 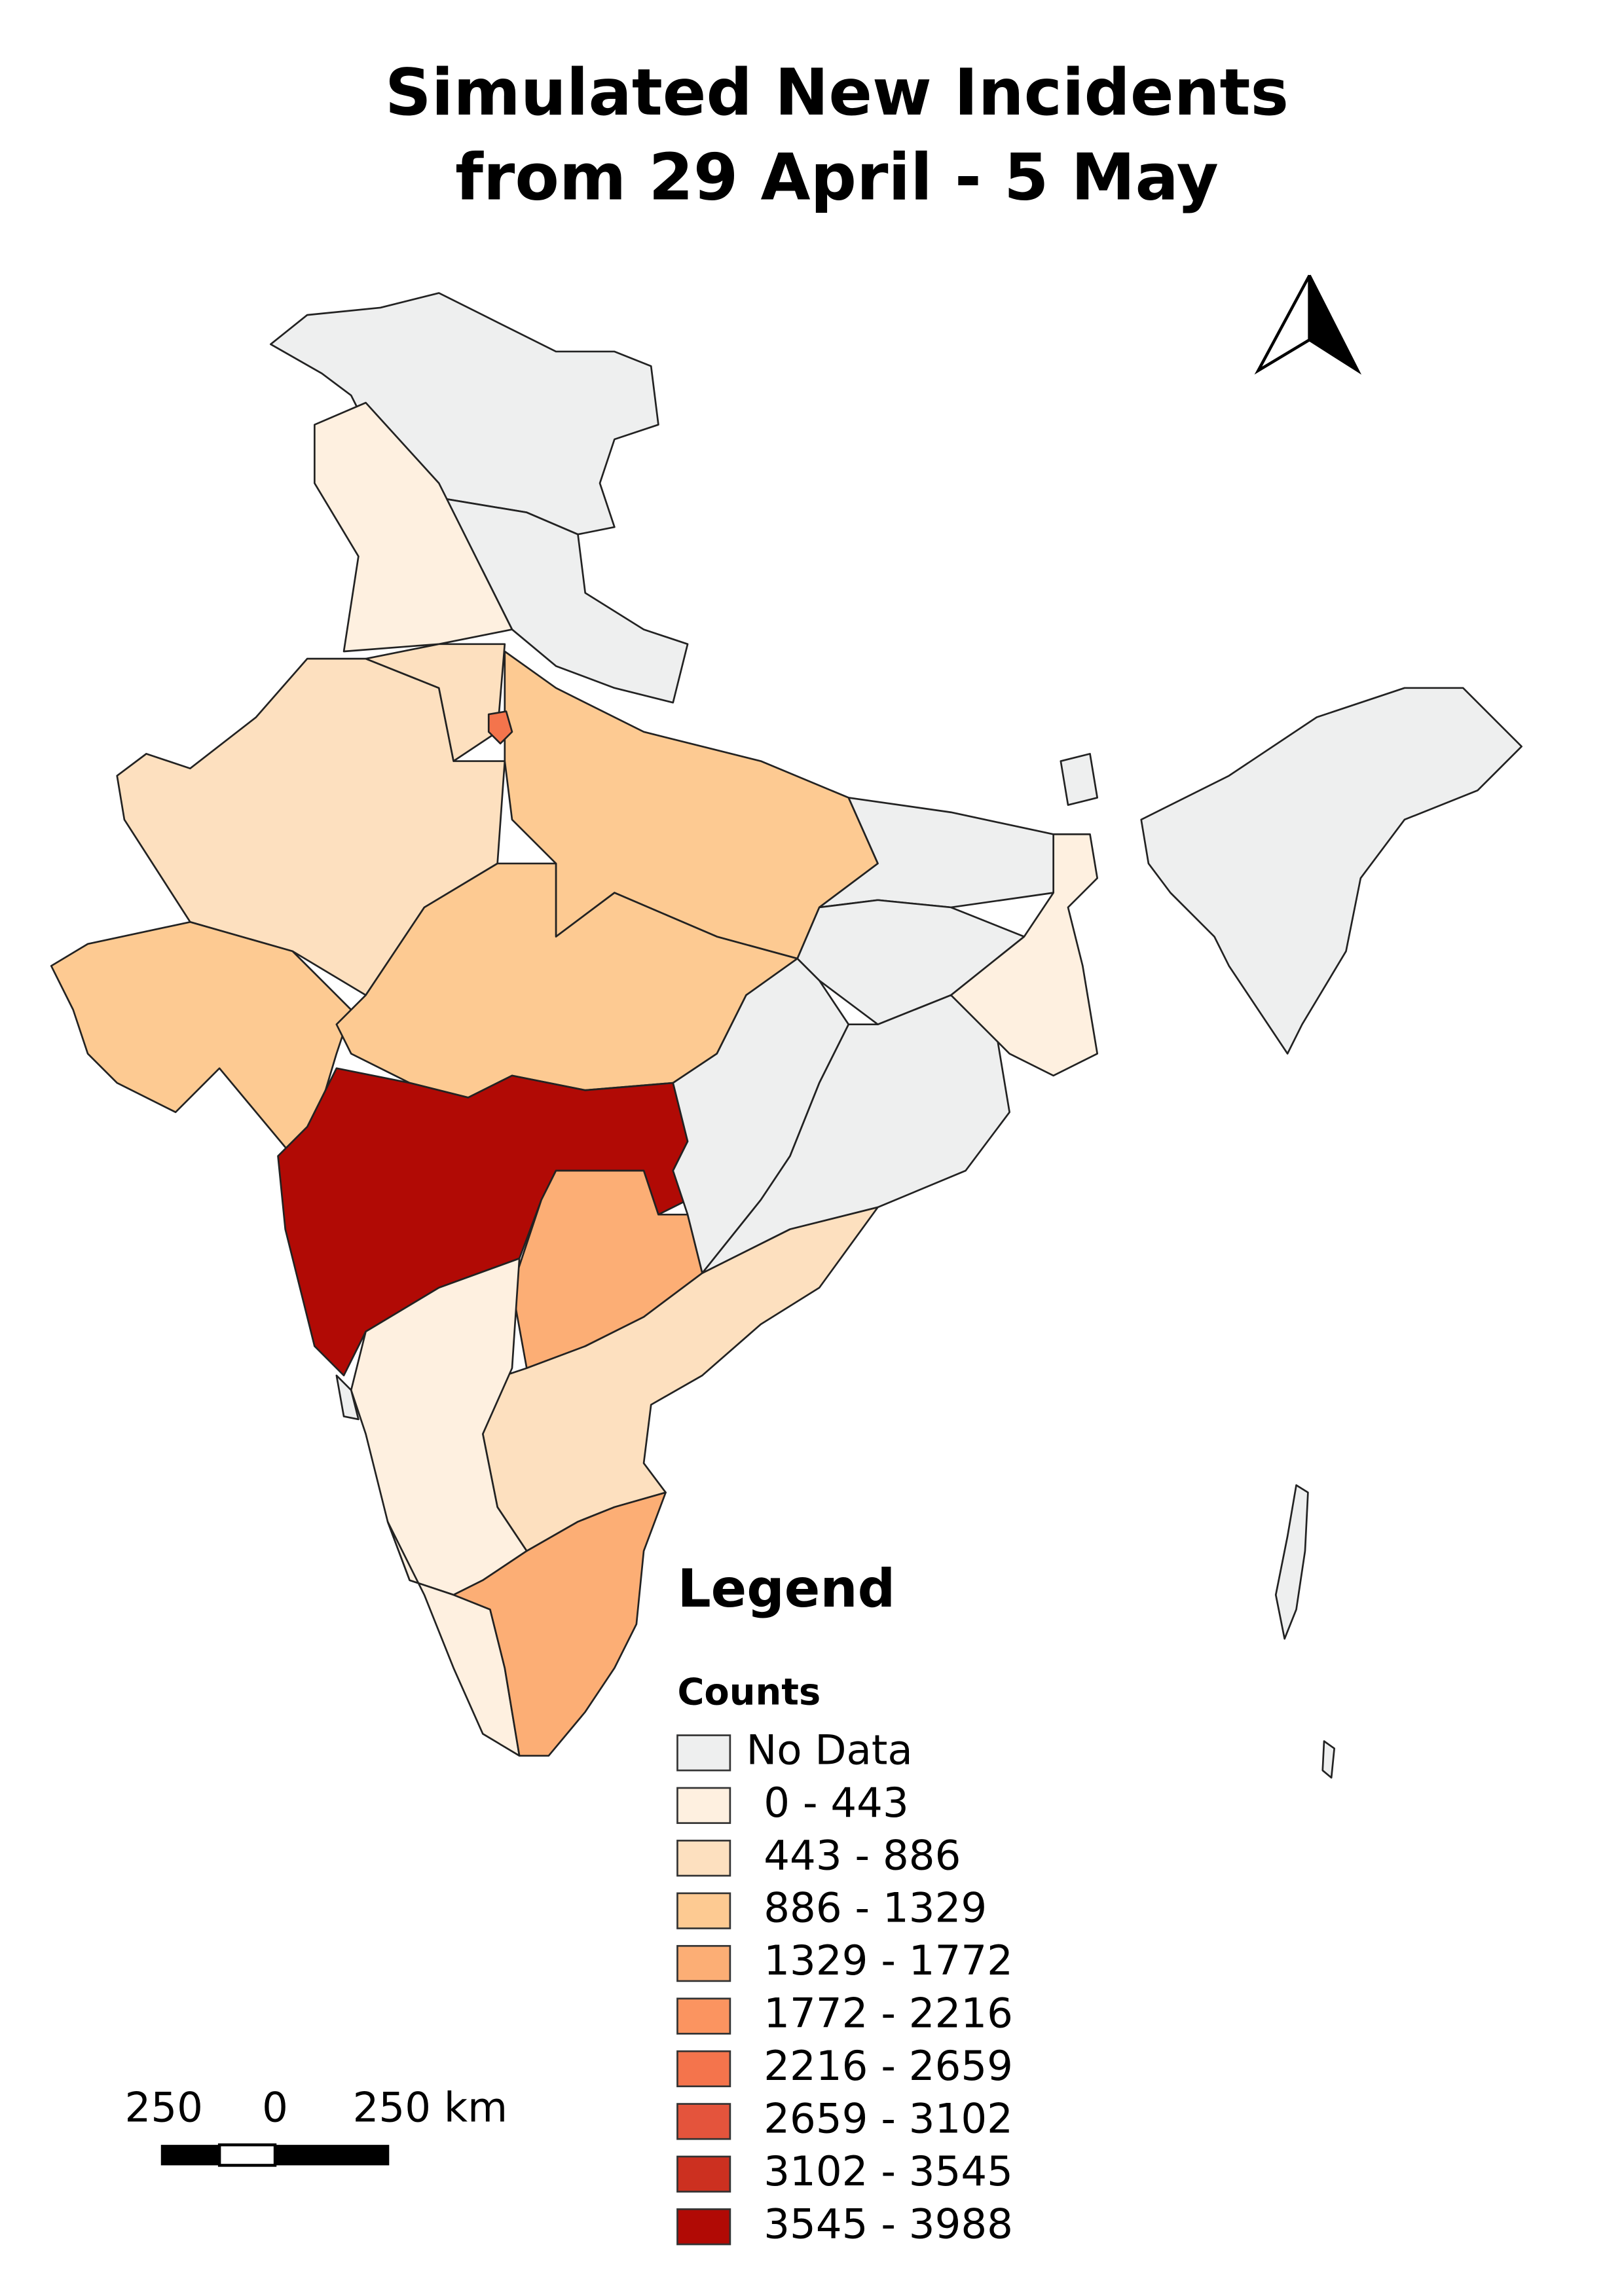 What do you see at coordinates (888, 1960) in the screenshot?
I see `legend-label: 1329 - 1772` at bounding box center [888, 1960].